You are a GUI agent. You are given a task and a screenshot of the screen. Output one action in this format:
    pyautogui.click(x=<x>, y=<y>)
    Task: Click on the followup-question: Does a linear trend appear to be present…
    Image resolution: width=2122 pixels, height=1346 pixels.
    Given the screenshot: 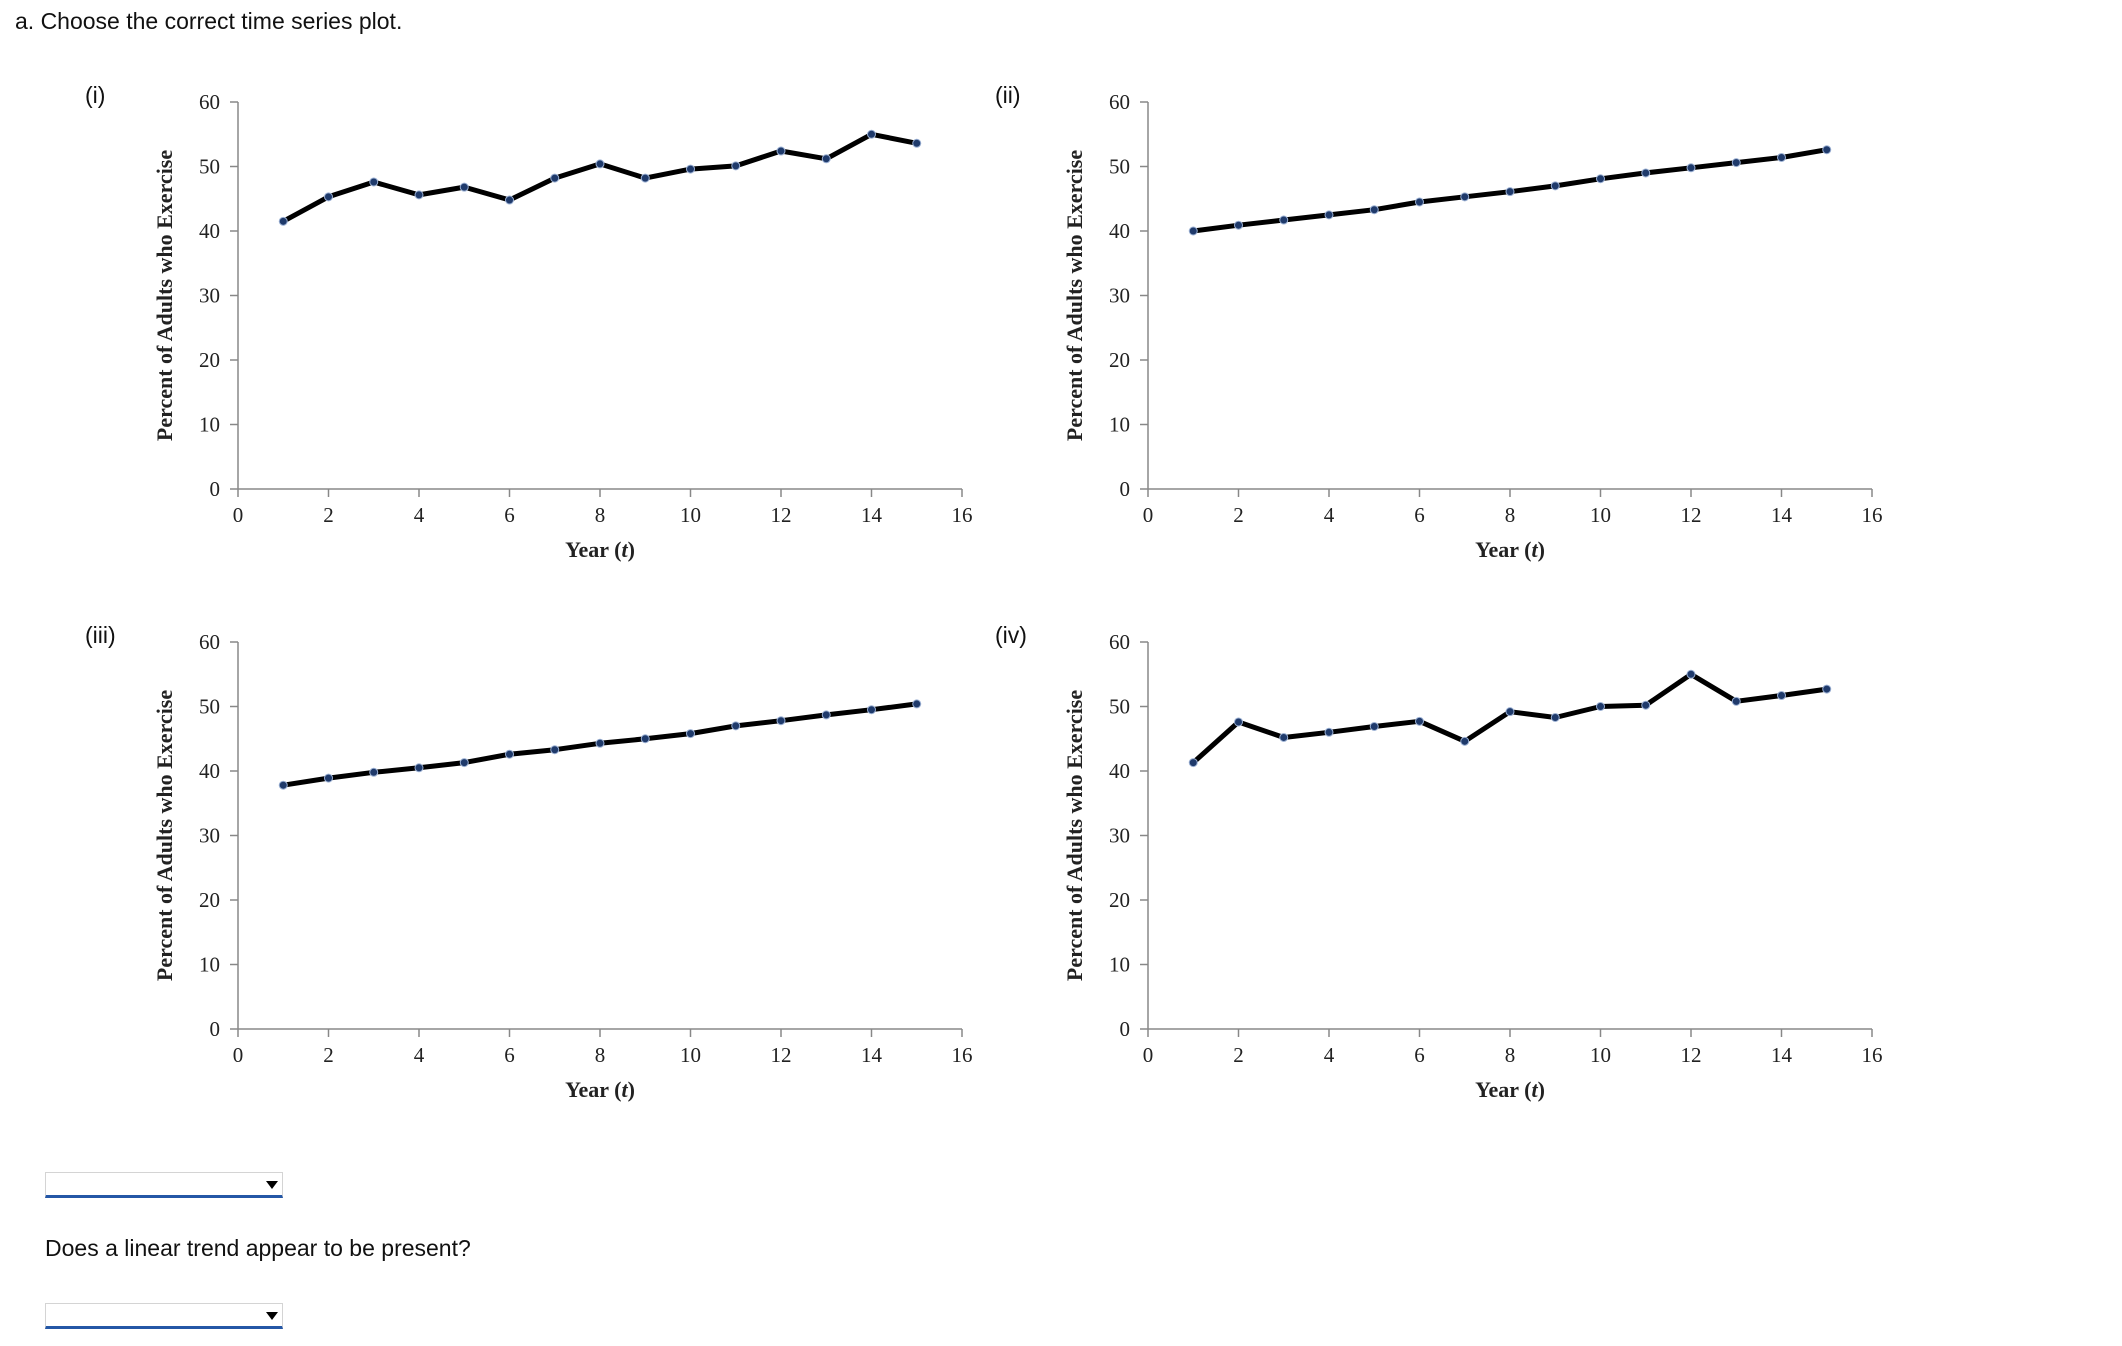 What is the action you would take?
    pyautogui.click(x=258, y=1248)
    